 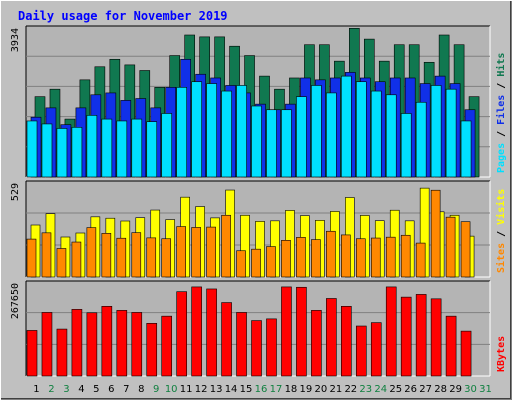 I want to click on x-tick-label-day-13: 13, so click(x=216, y=389).